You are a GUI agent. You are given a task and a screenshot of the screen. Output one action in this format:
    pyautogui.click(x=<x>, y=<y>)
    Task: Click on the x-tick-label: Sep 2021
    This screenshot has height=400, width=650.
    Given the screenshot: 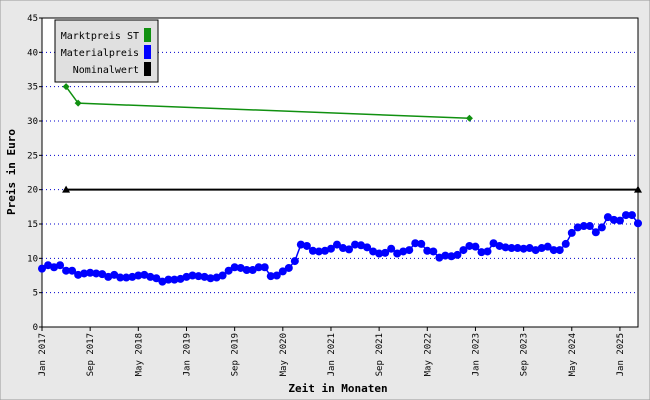 What is the action you would take?
    pyautogui.click(x=380, y=354)
    